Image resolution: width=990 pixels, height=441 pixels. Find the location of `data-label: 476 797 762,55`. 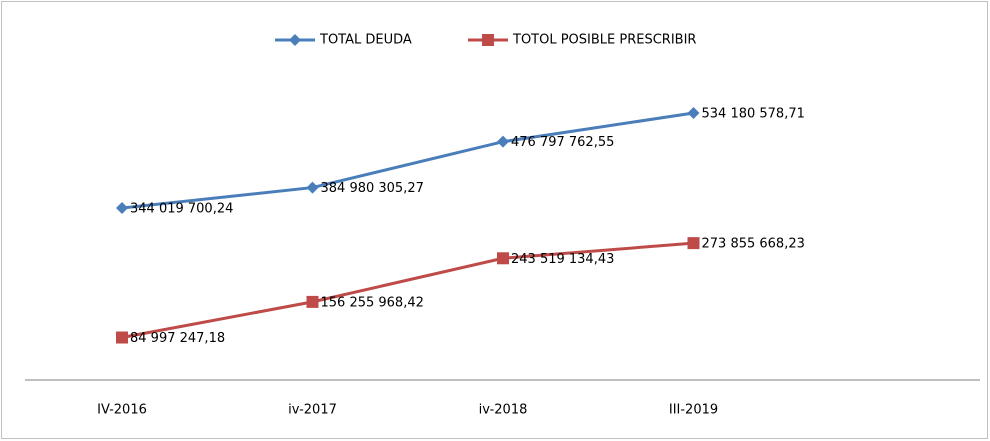

data-label: 476 797 762,55 is located at coordinates (562, 142).